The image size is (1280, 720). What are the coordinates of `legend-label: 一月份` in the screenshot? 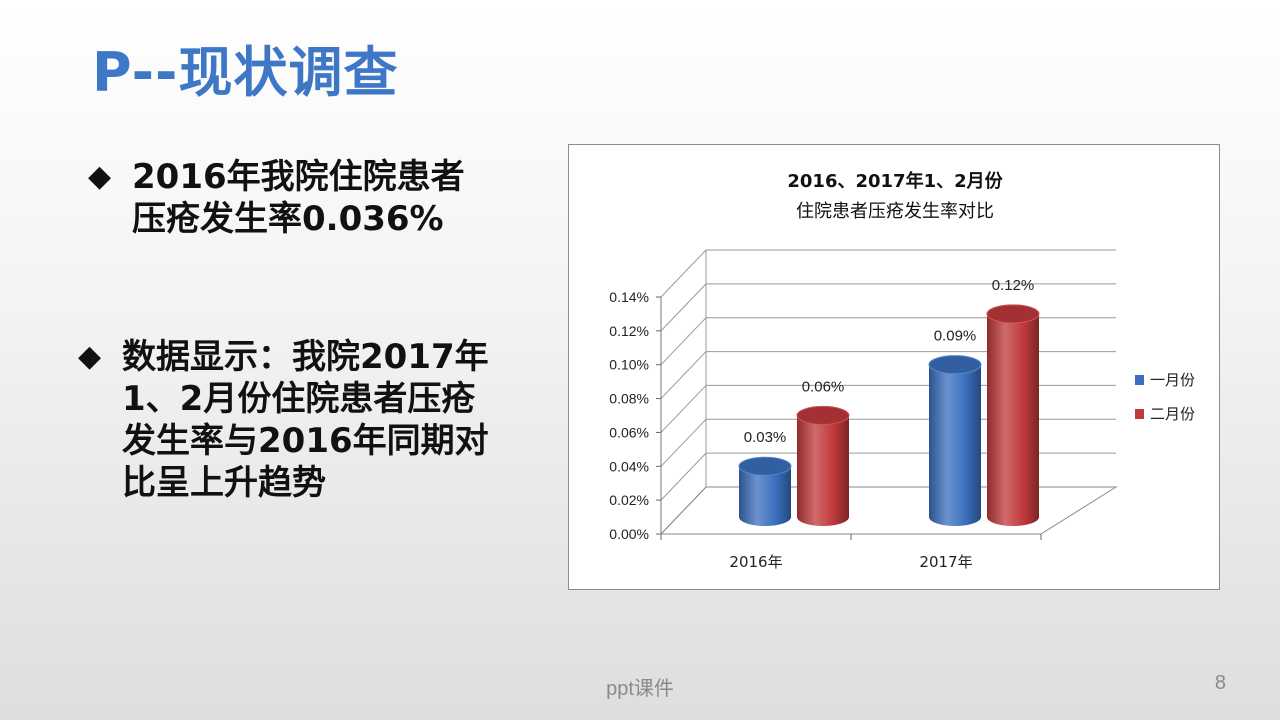 It's located at (1172, 380).